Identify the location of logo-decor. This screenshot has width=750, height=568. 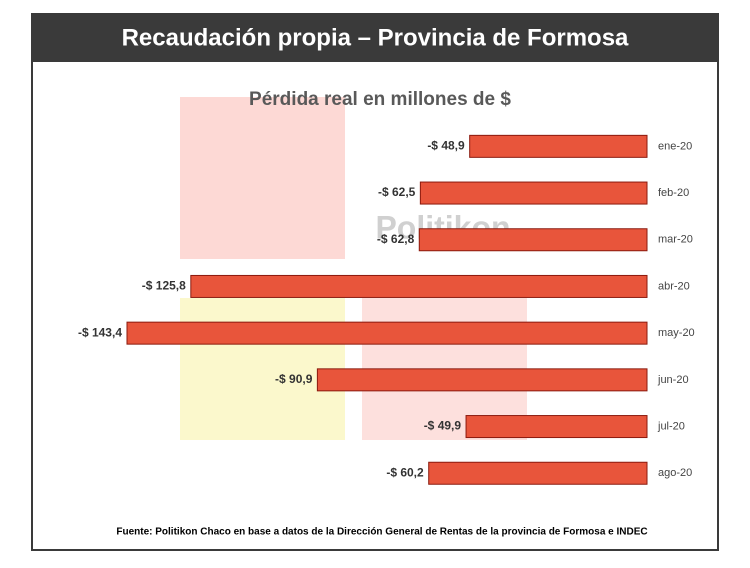
(262, 178).